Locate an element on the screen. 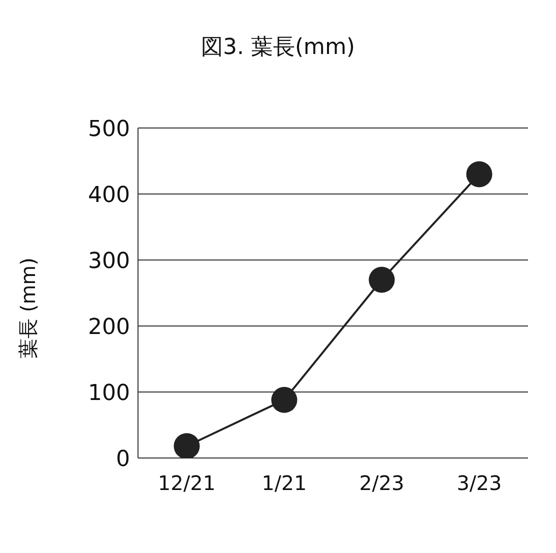  x-tick-label: 12/21 is located at coordinates (187, 483).